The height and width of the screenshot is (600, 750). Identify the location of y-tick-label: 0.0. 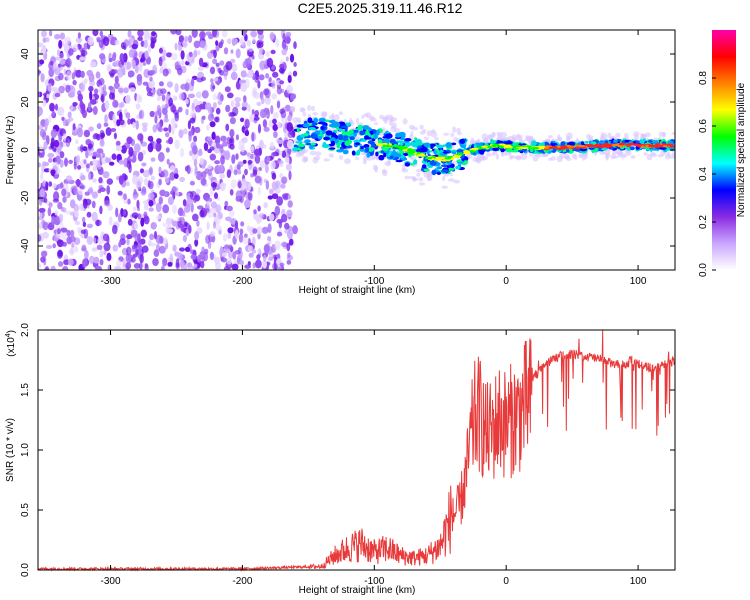
(25, 570).